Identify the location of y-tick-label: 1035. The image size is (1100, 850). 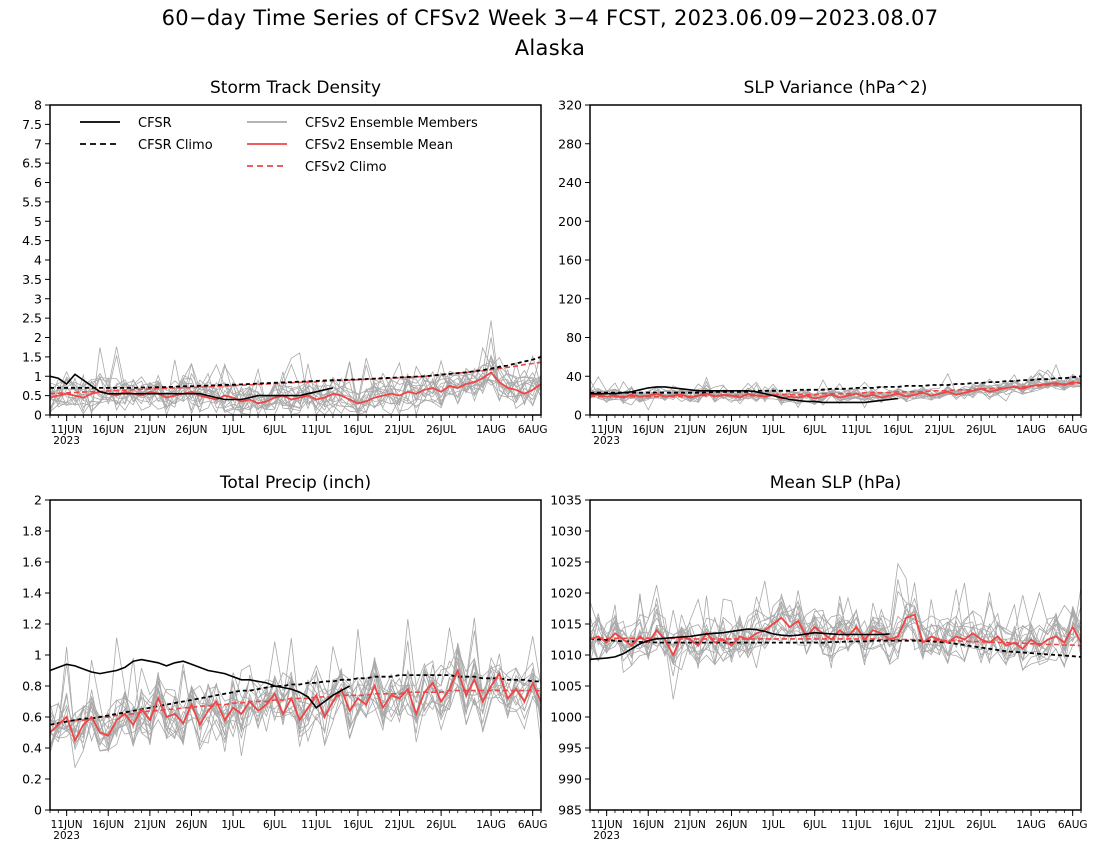
(566, 500).